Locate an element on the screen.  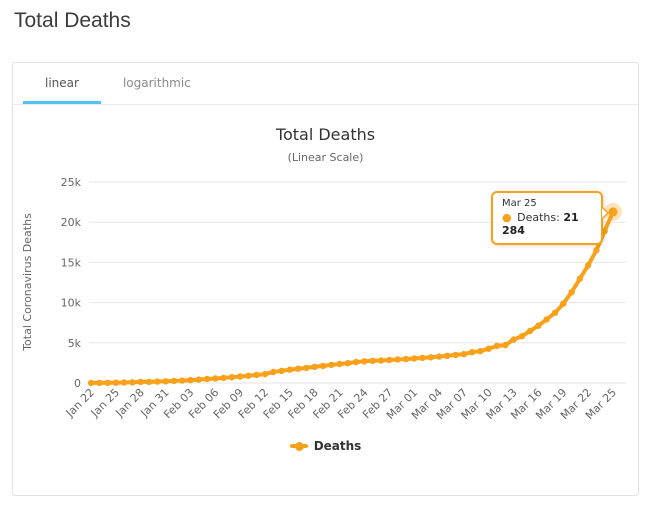
chart-subtitle: (Linear Scale) is located at coordinates (325, 157).